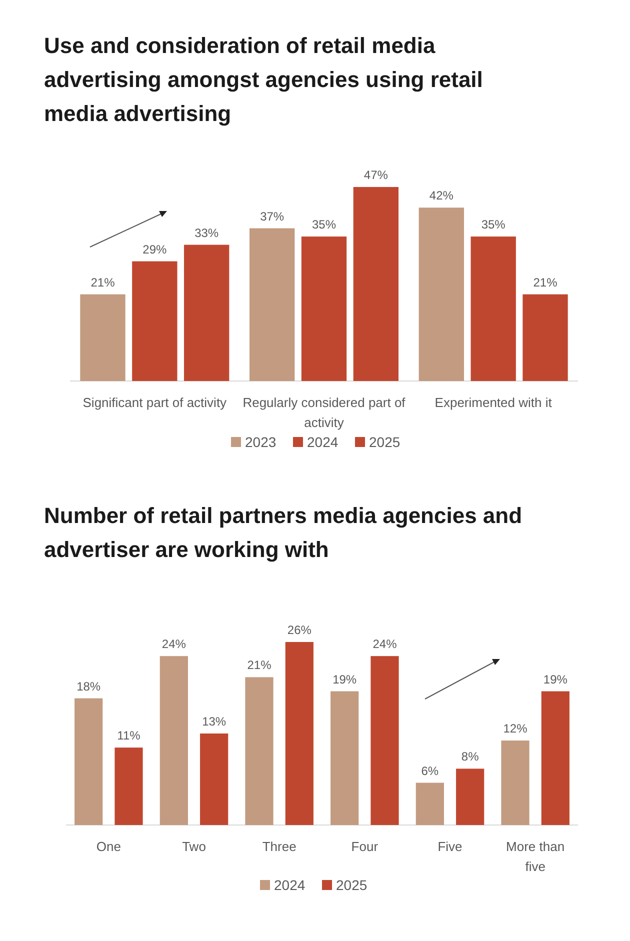  Describe the element at coordinates (129, 735) in the screenshot. I see `data-label: 11%` at that location.